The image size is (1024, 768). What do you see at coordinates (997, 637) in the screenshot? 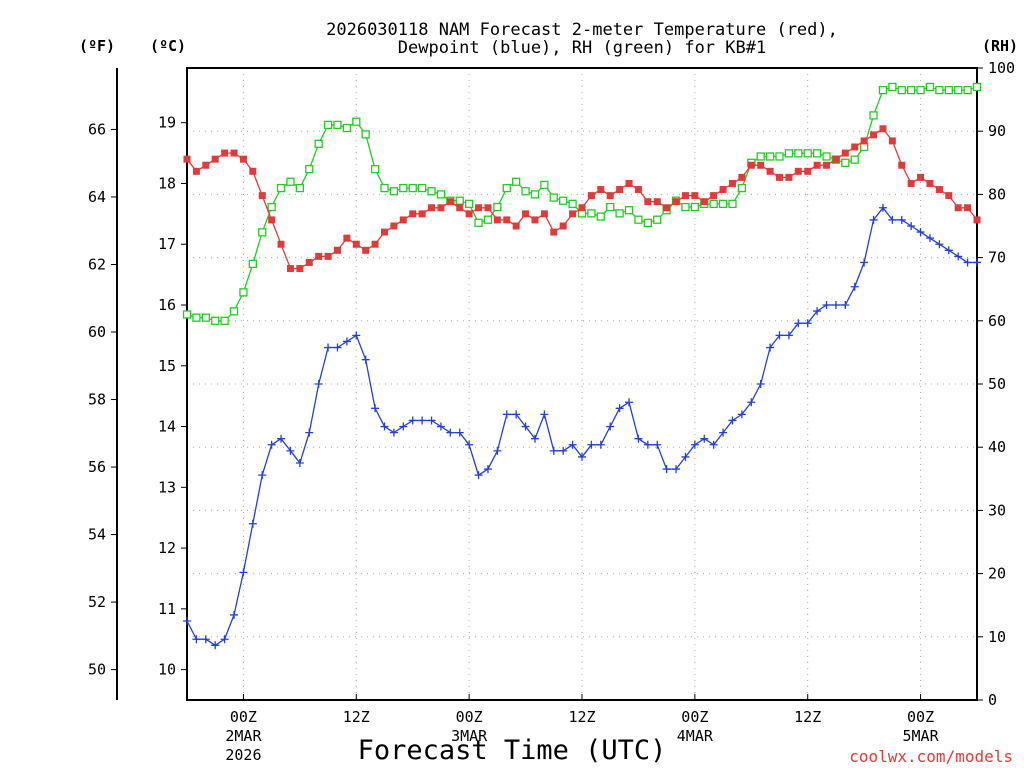
I see `rh-tick-label: 10` at bounding box center [997, 637].